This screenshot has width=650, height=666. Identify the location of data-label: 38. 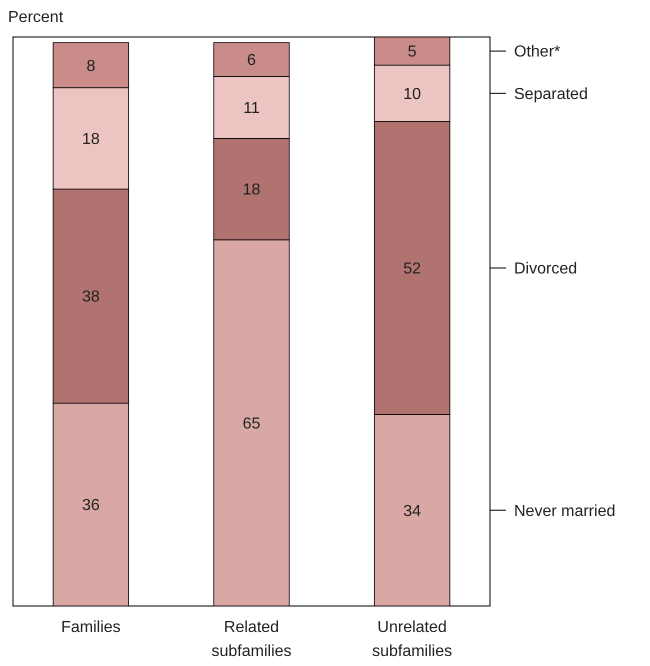
(91, 297).